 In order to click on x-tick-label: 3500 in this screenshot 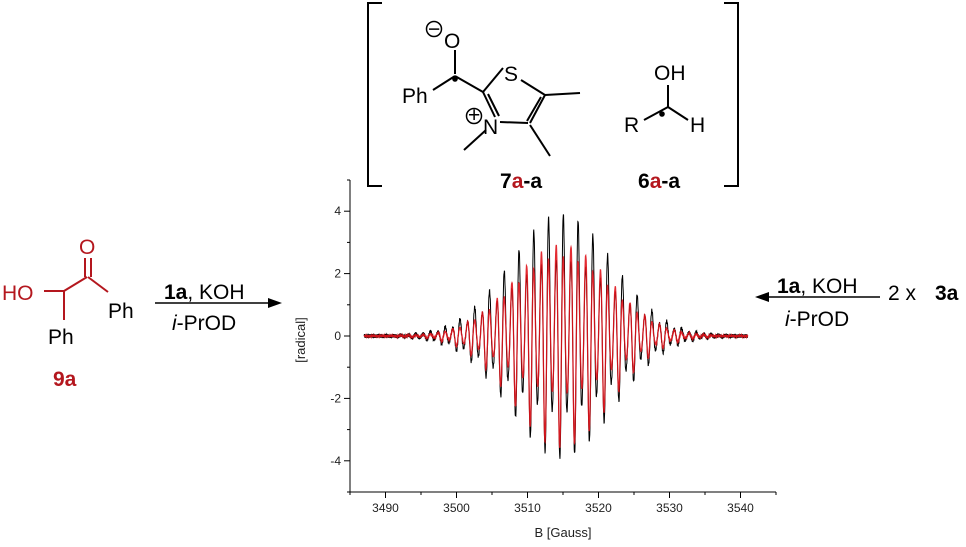, I will do `click(456, 508)`.